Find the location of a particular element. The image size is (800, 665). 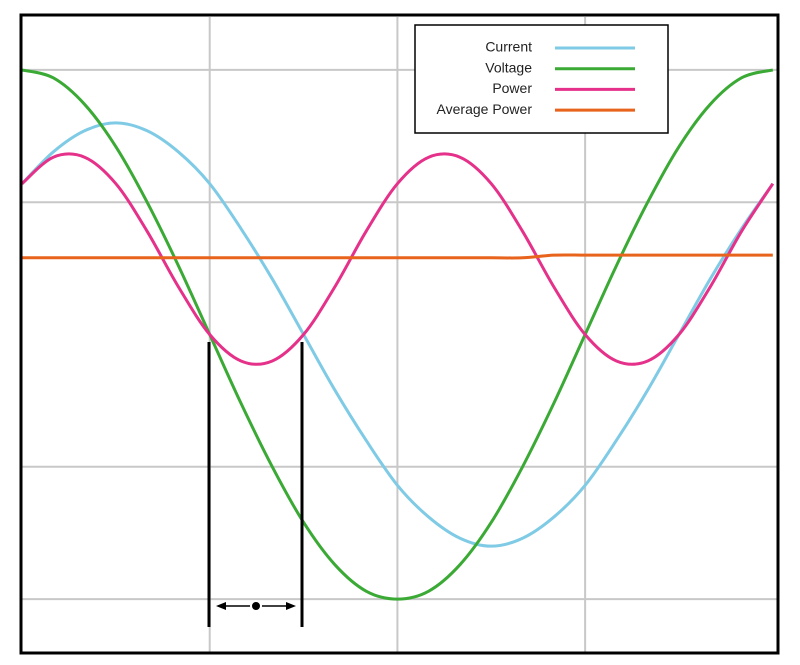

arrow-dot is located at coordinates (256, 606).